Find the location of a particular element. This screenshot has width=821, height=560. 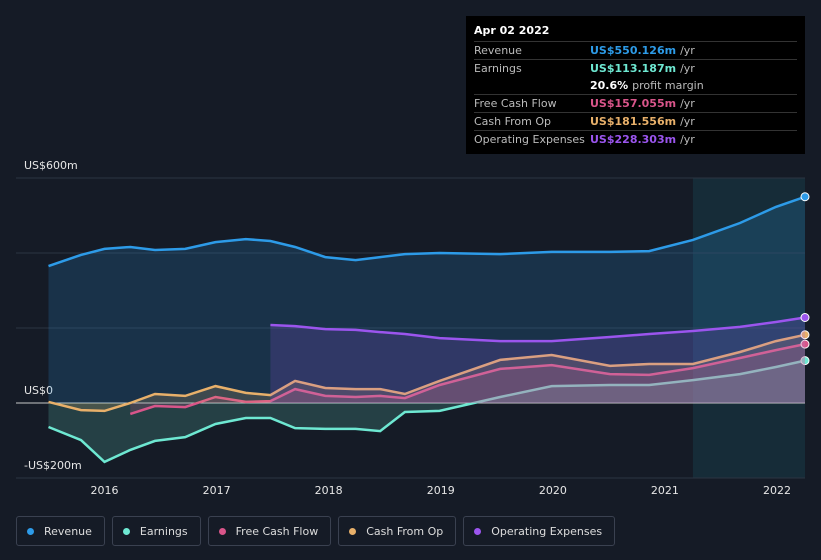

tooltip-row: Earnings US$113.187m/yr is located at coordinates (635, 68).